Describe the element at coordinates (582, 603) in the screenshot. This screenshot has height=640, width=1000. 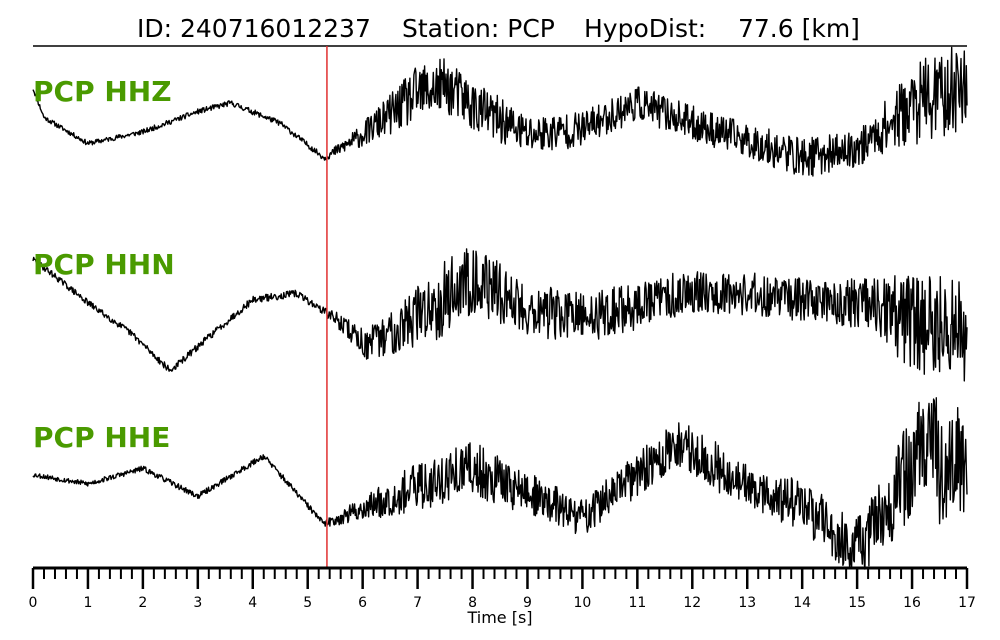
I see `x-tick-label: 10` at that location.